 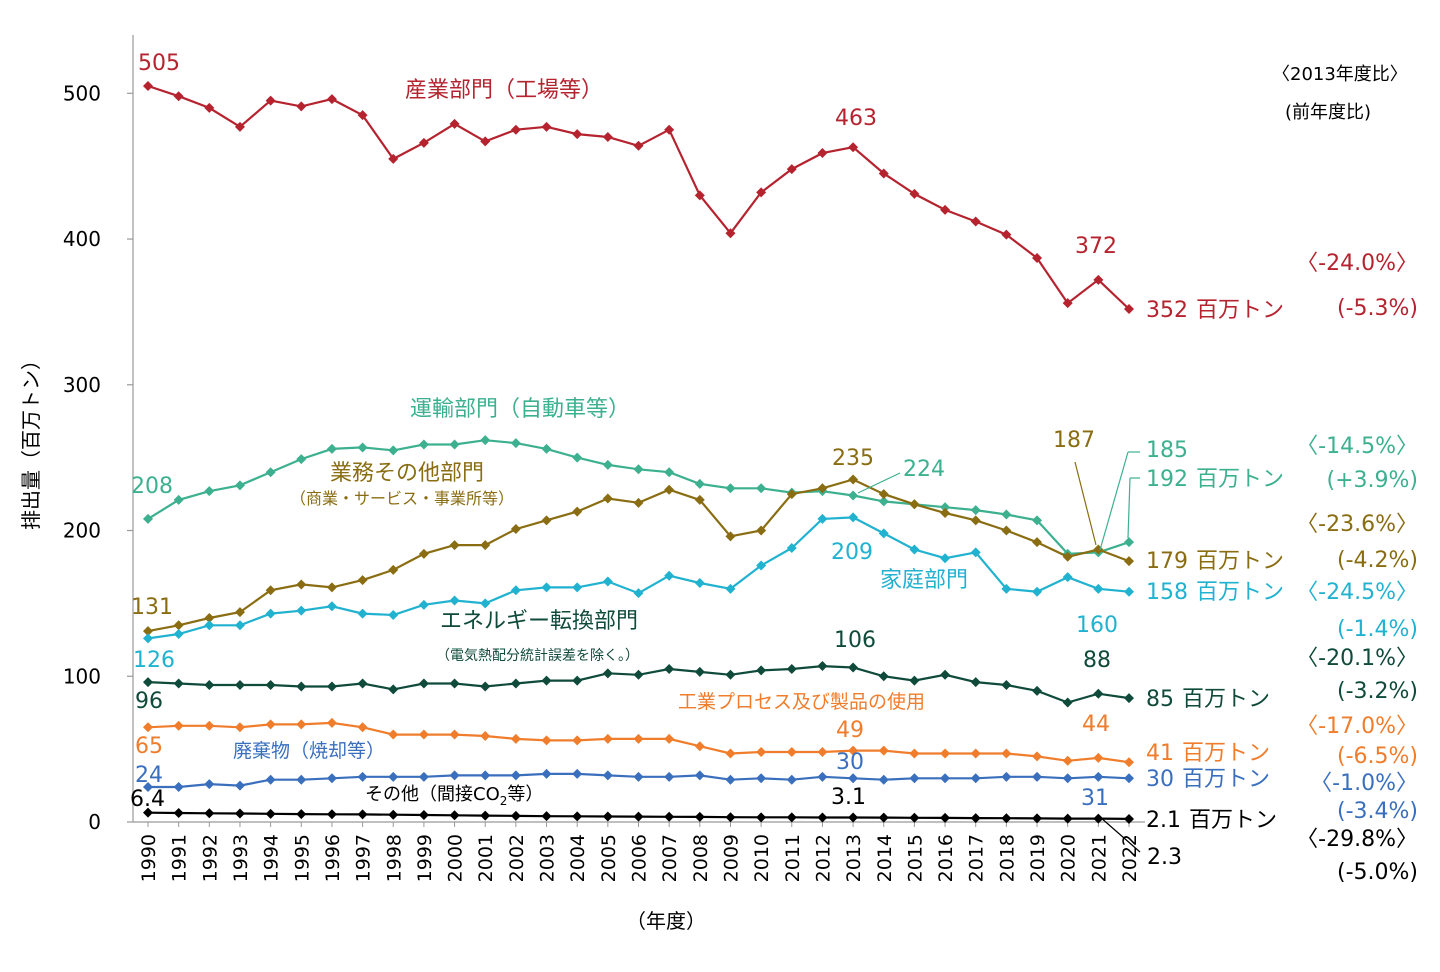 I want to click on series-name-process: 工業プロセス及び製品の使用, so click(x=801, y=702).